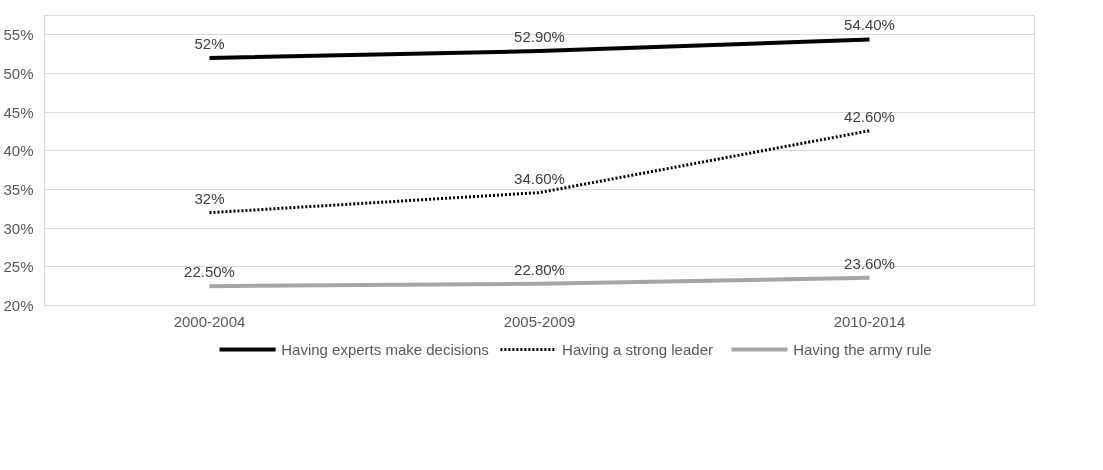  Describe the element at coordinates (209, 198) in the screenshot. I see `data-label: 32%` at that location.